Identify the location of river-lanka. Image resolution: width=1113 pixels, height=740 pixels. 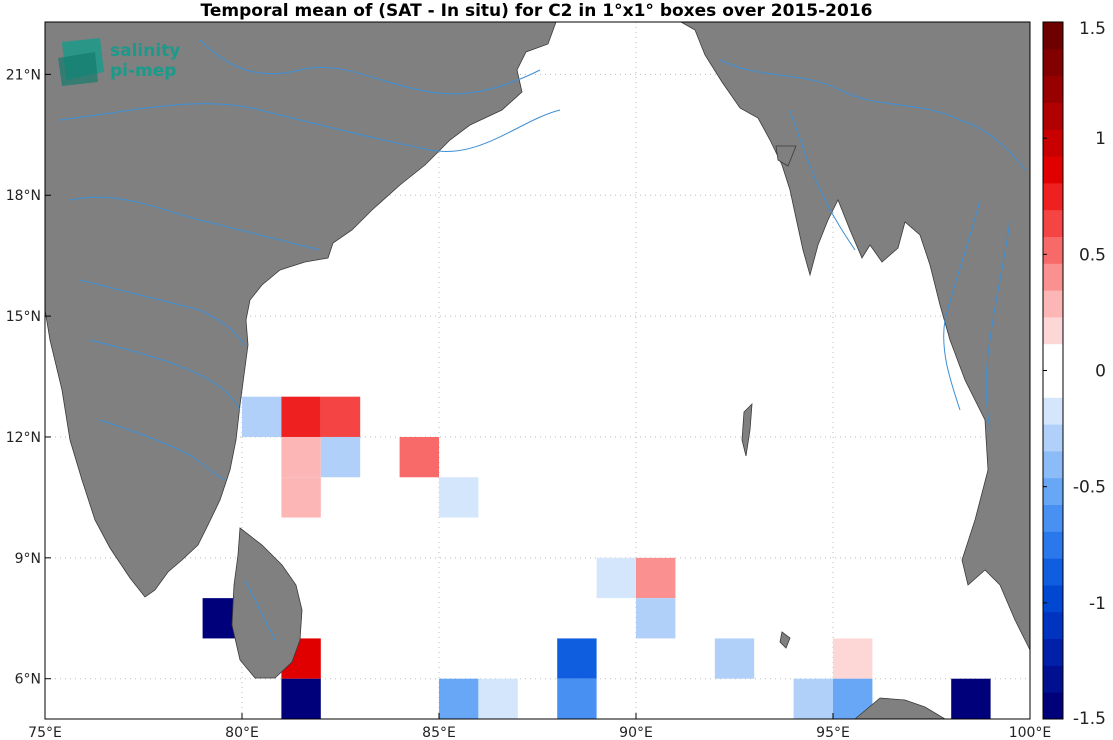
(260, 610).